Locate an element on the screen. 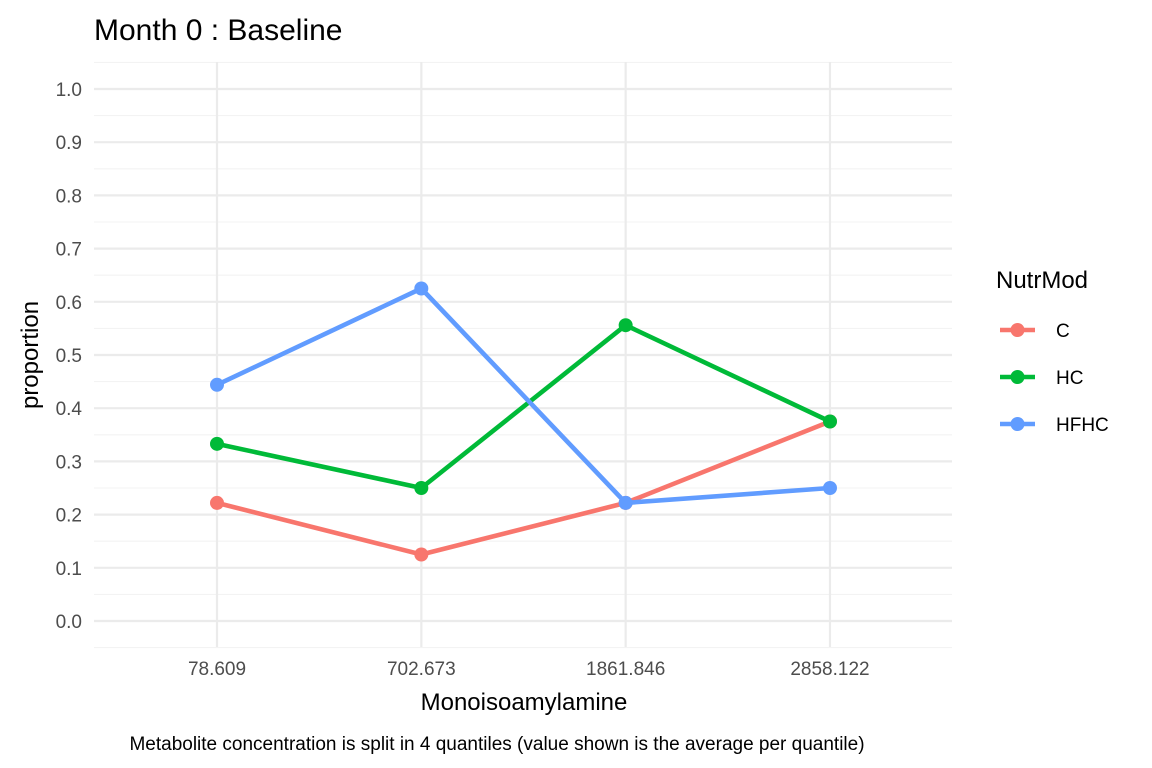  y-tick-label: 0.4 is located at coordinates (69, 409).